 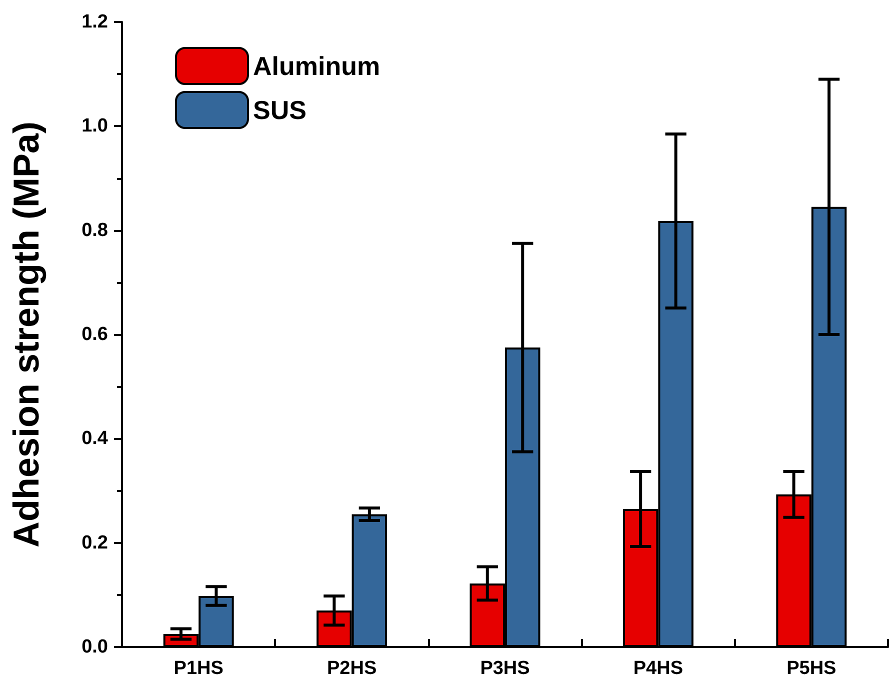 I want to click on legend-label: Aluminum, so click(x=316, y=66).